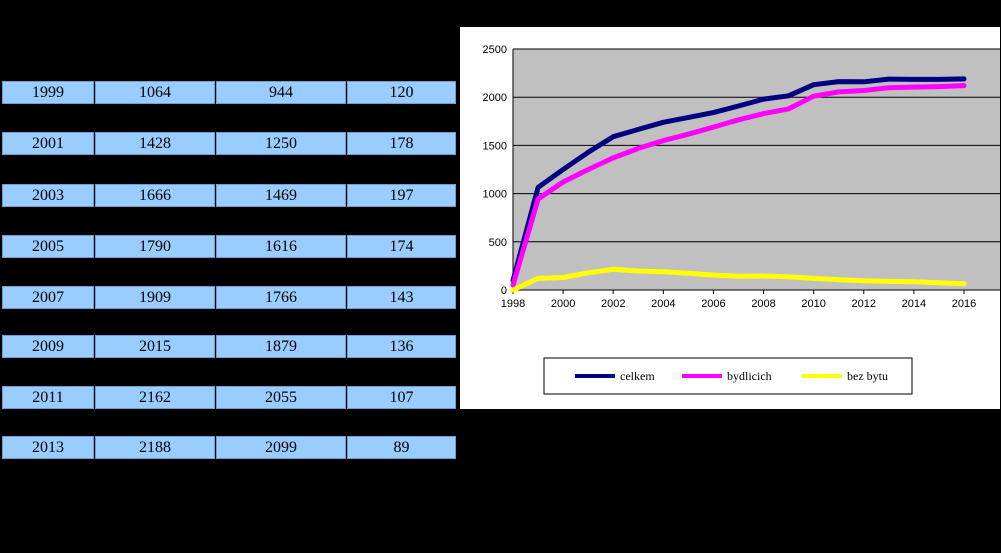 This screenshot has height=553, width=1001. Describe the element at coordinates (48, 397) in the screenshot. I see `table-cell-year: 2011` at that location.